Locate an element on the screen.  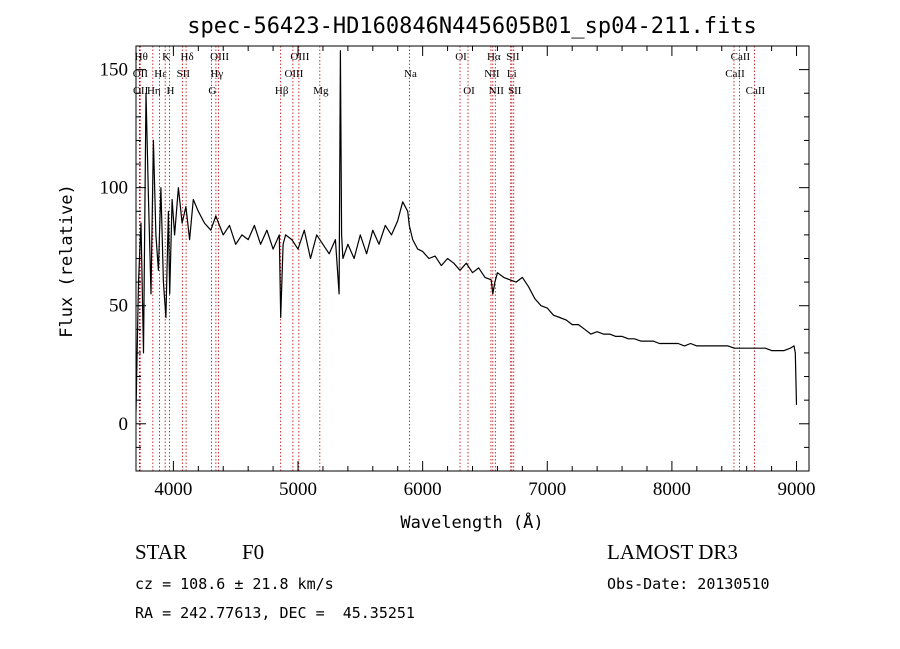
object-class: STAR is located at coordinates (161, 552).